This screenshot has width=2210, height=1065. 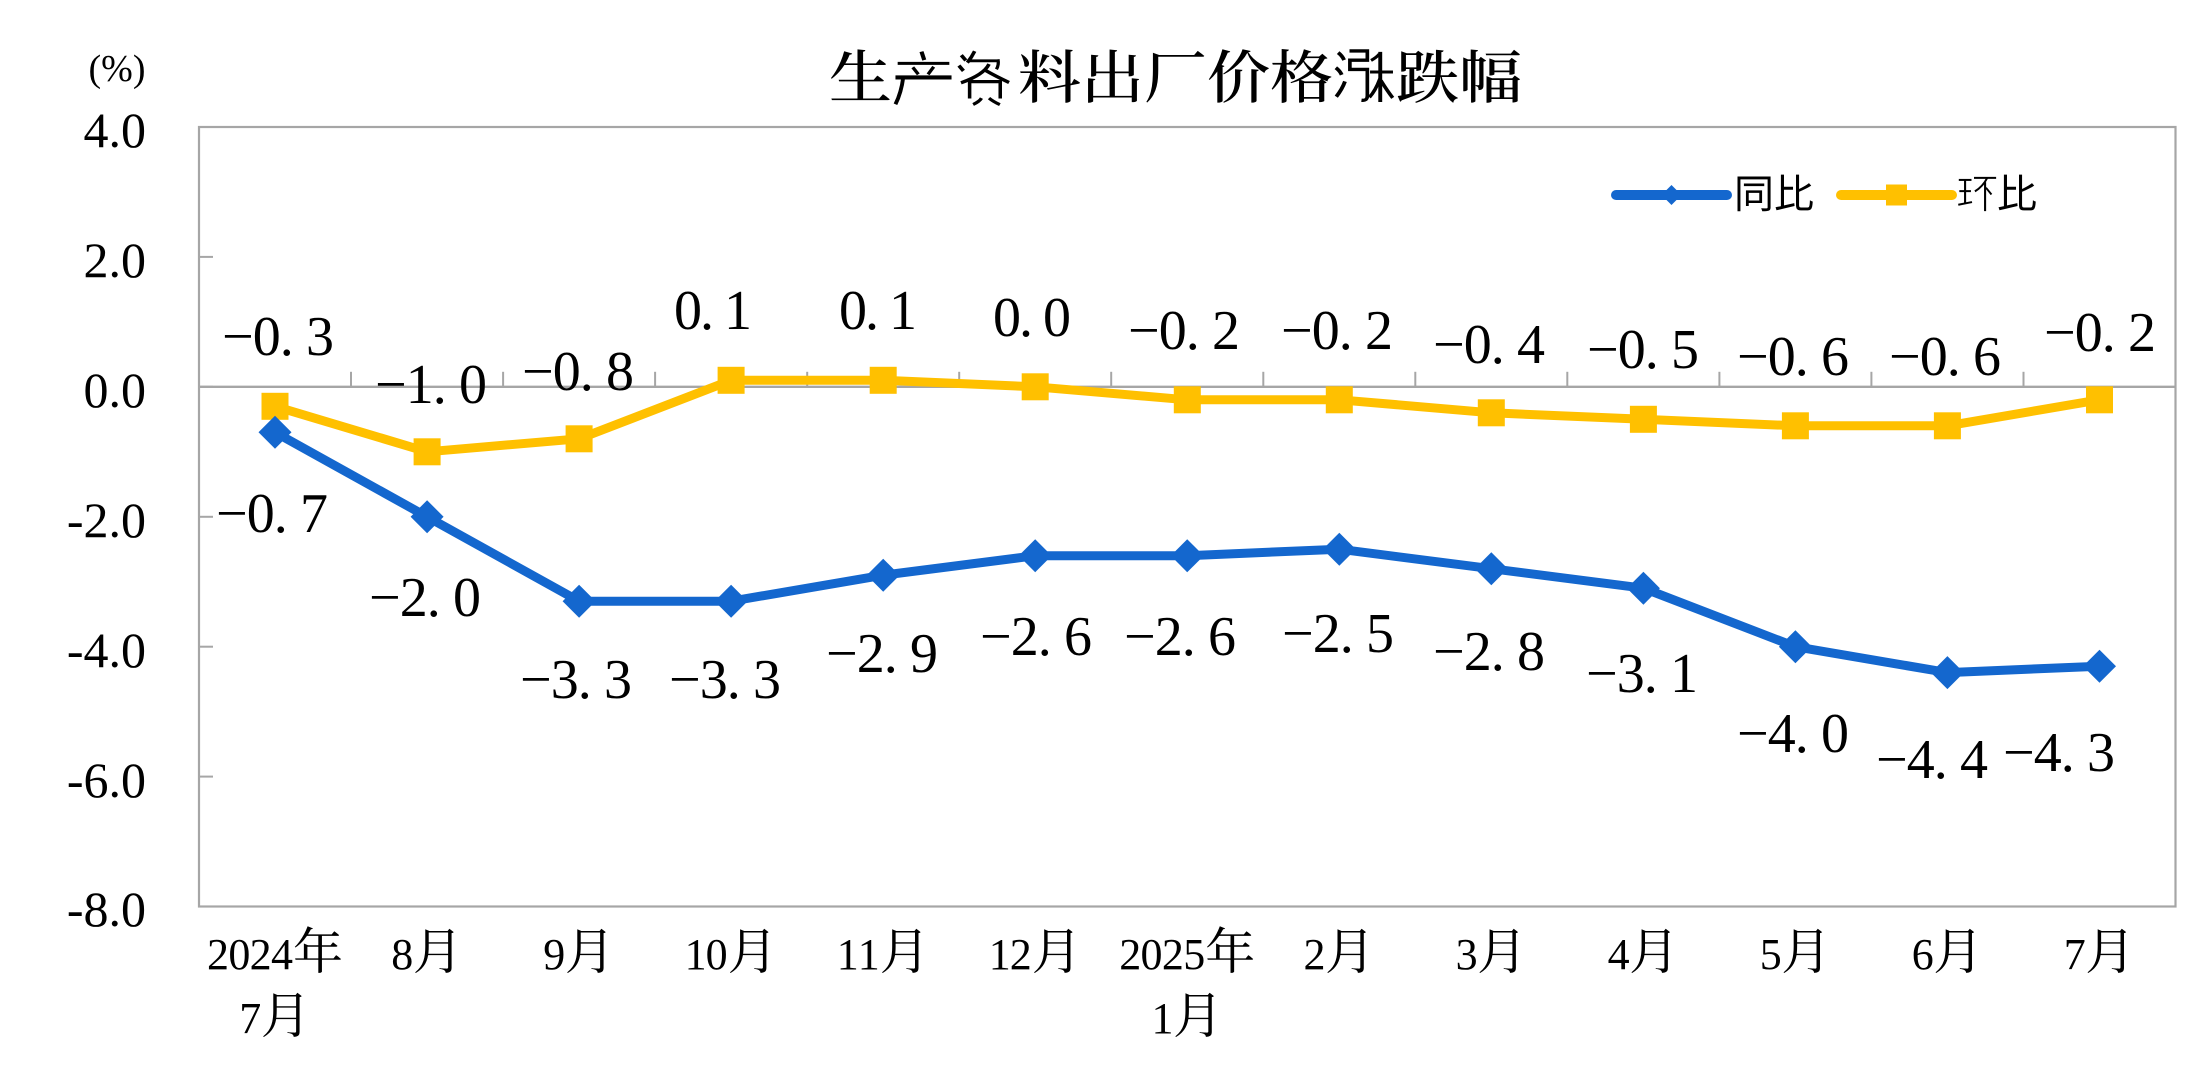 What do you see at coordinates (1010, 954) in the screenshot?
I see `svg-text: 12` at bounding box center [1010, 954].